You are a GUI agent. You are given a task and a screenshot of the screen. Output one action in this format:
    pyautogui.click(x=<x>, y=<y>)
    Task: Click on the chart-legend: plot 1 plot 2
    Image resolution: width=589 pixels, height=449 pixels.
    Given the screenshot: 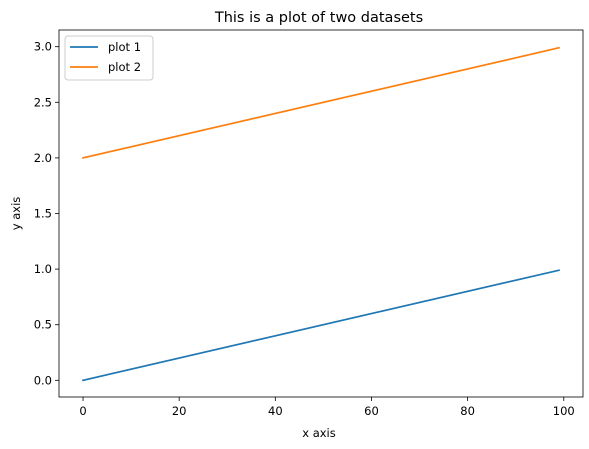 What is the action you would take?
    pyautogui.click(x=109, y=58)
    